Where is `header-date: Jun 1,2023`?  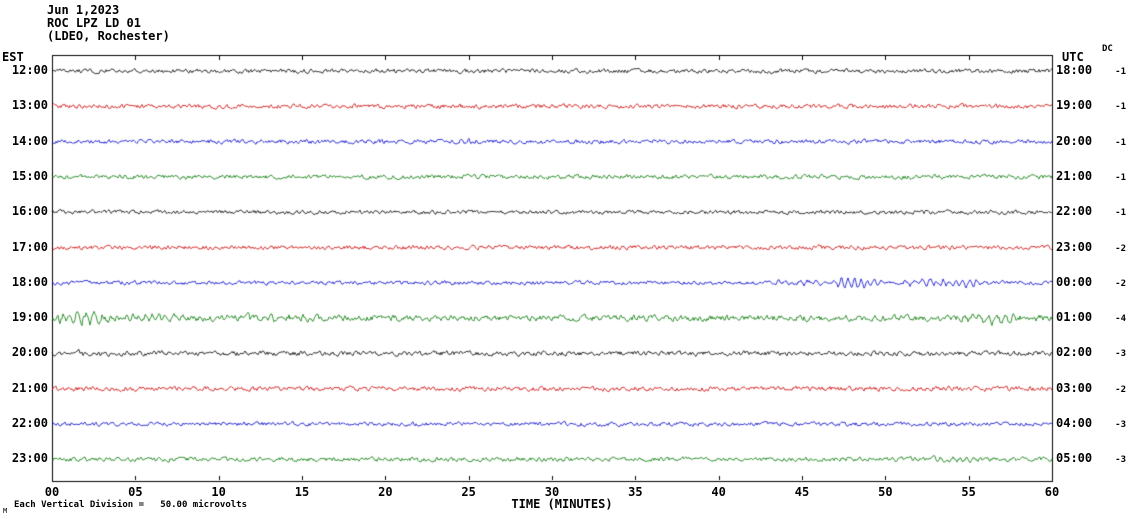
header-date: Jun 1,2023 is located at coordinates (83, 10).